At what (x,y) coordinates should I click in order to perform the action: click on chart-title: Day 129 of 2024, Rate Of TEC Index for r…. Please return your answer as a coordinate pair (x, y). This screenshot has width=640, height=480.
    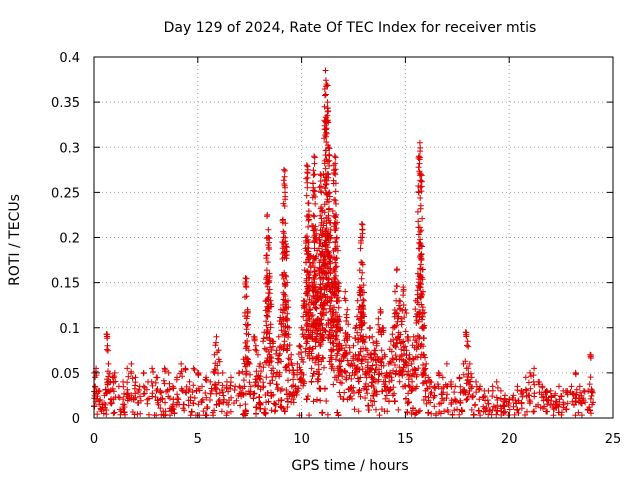
    Looking at the image, I should click on (350, 28).